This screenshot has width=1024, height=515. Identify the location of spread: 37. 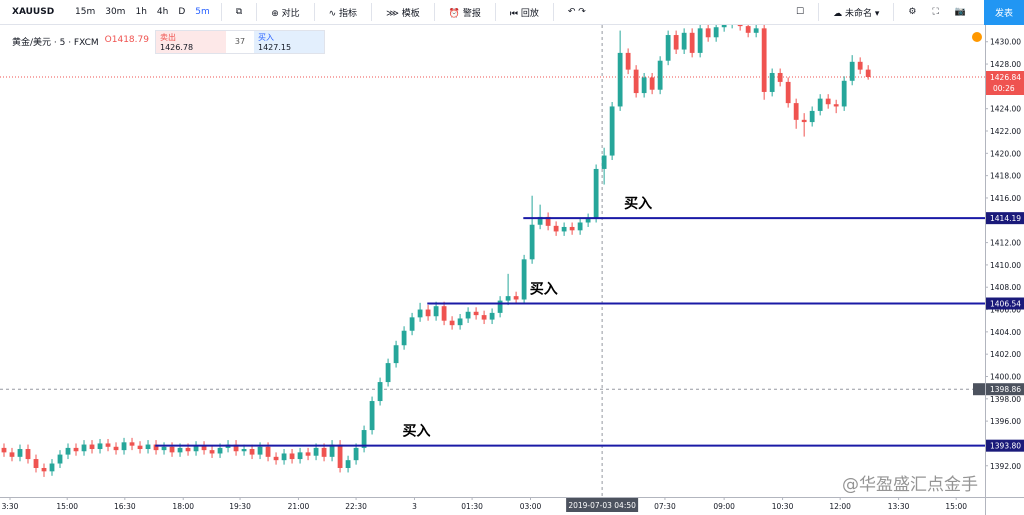
(240, 41).